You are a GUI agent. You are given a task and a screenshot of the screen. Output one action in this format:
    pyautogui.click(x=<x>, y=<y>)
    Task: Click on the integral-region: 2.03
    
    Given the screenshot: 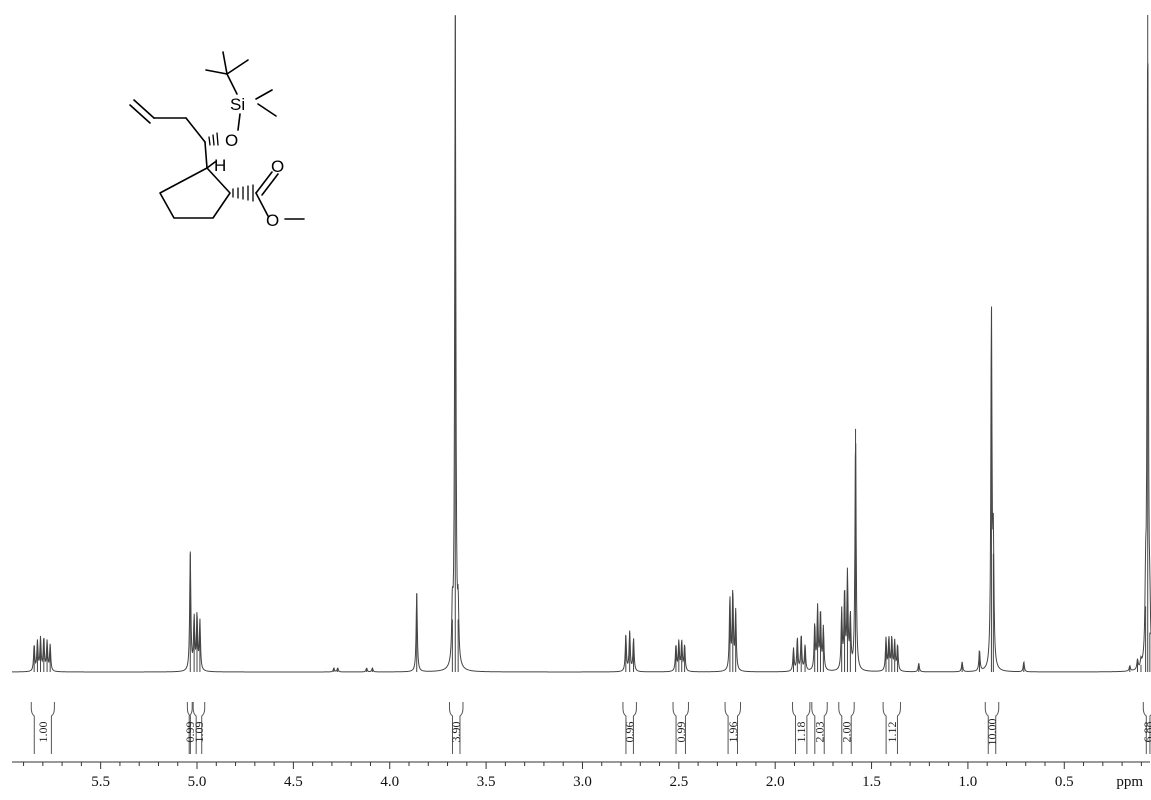 What is the action you would take?
    pyautogui.click(x=819, y=728)
    